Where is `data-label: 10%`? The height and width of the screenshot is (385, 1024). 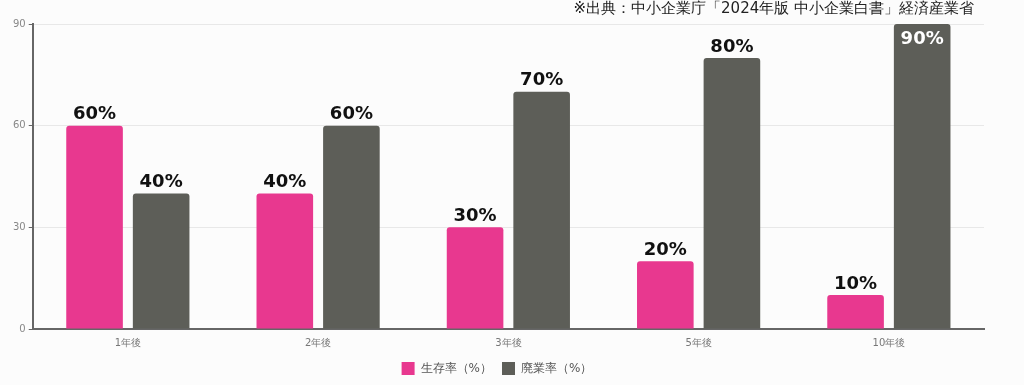
data-label: 10% is located at coordinates (856, 282).